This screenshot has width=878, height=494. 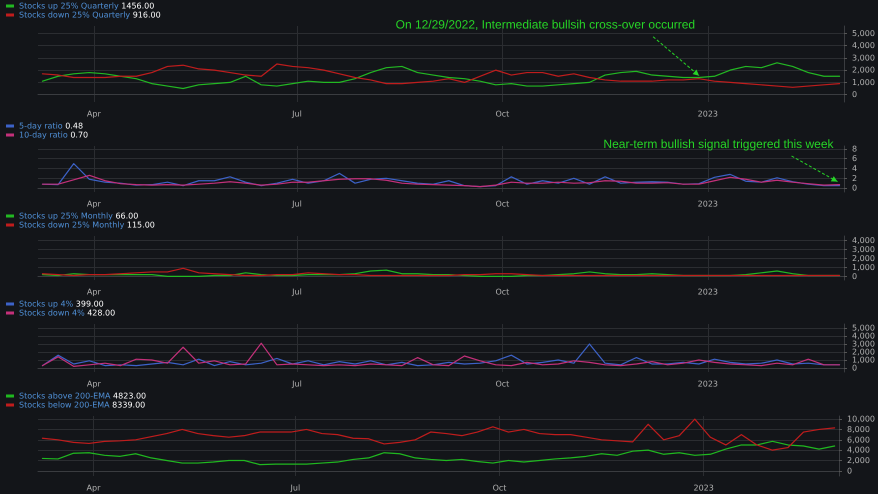 I want to click on y-tick-label: 2, so click(x=855, y=178).